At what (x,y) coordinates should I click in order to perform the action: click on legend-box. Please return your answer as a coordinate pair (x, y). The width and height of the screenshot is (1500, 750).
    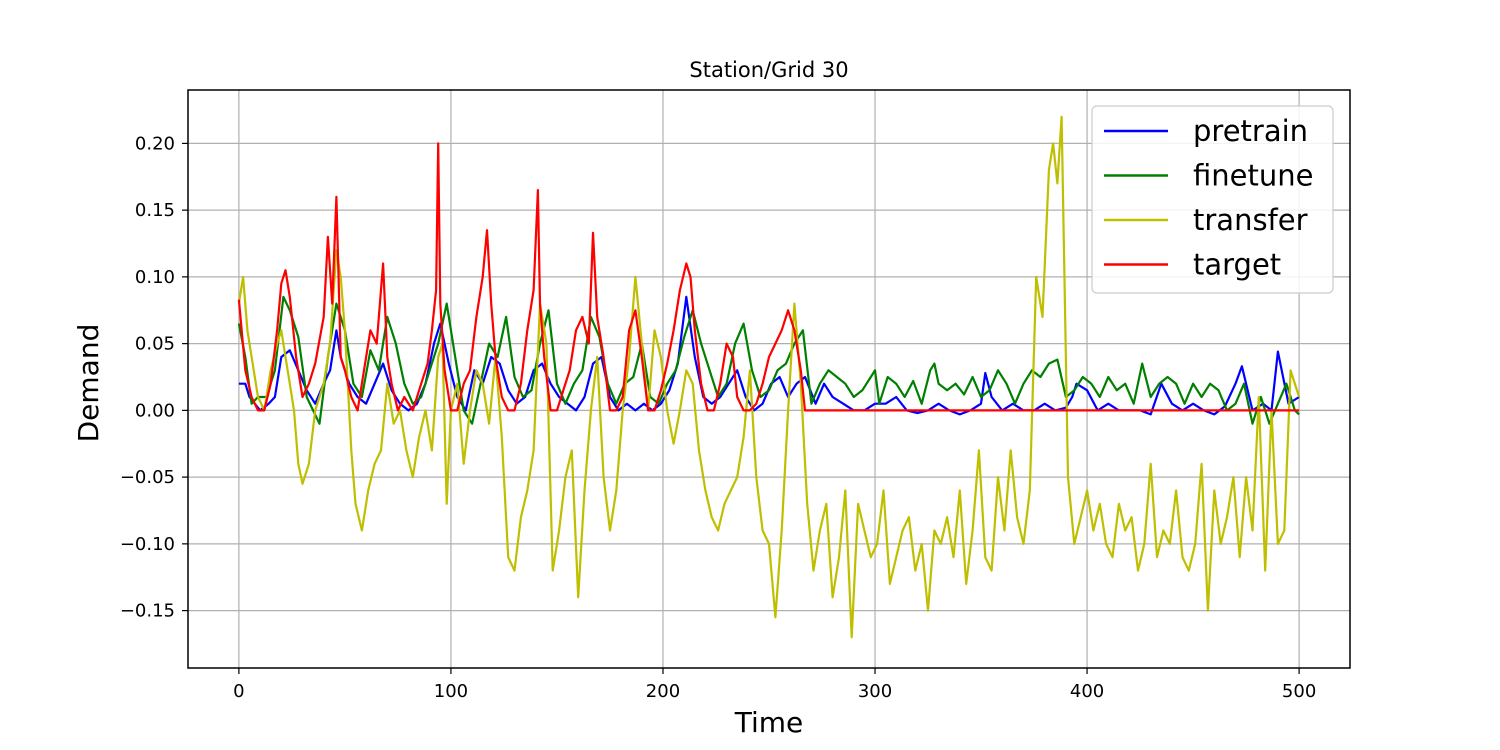
    Looking at the image, I should click on (1212, 199).